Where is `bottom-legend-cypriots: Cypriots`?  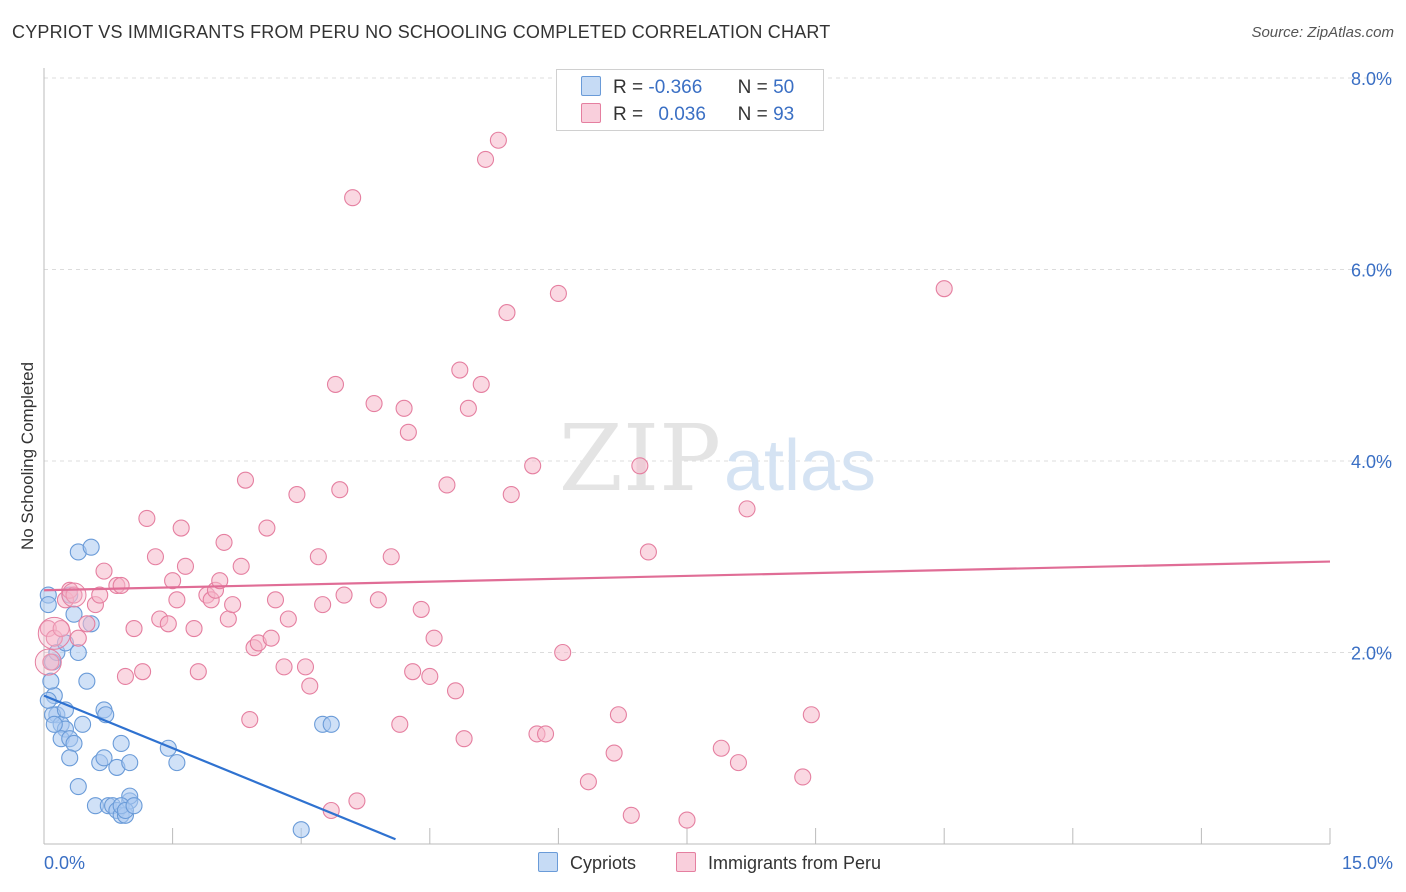
bottom-legend-cypriots: Cypriots is located at coordinates (587, 863).